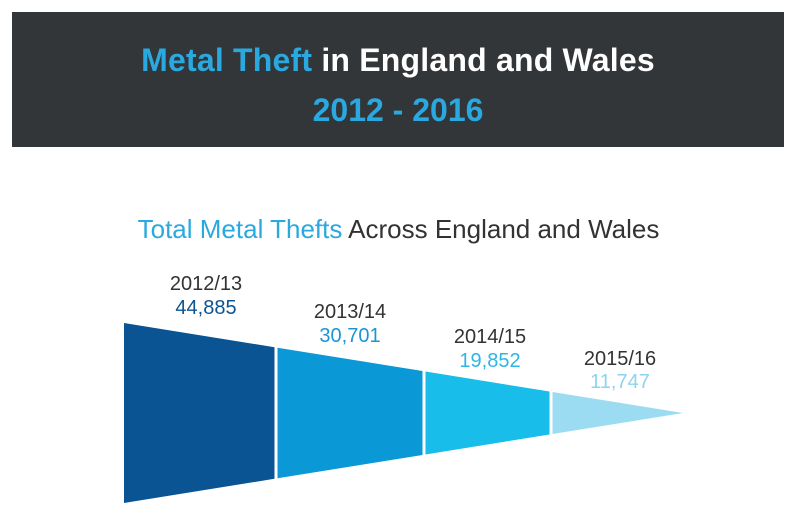 This screenshot has height=516, width=797. Describe the element at coordinates (398, 110) in the screenshot. I see `year-range: 2012 - 2016` at that location.